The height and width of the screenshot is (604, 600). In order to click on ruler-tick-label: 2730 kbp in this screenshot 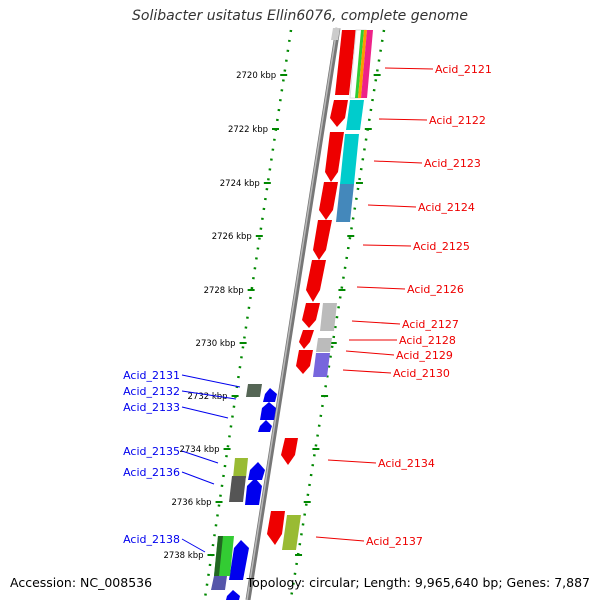, I will do `click(216, 344)`.